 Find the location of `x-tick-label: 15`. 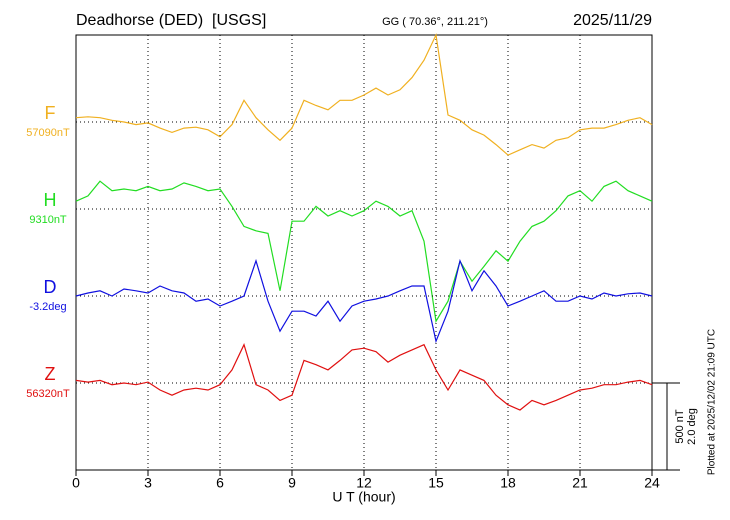

x-tick-label: 15 is located at coordinates (436, 483).